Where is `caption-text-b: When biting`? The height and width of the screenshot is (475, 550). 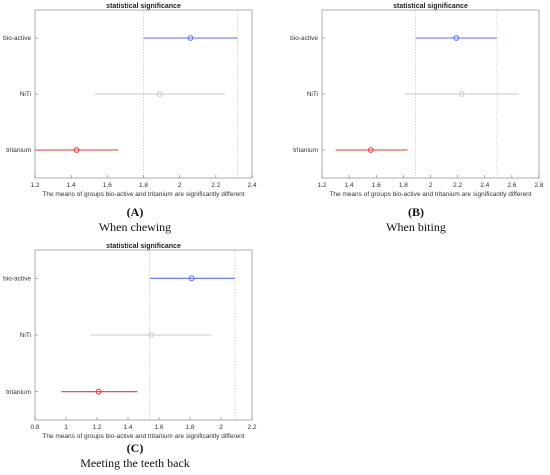
caption-text-b: When biting is located at coordinates (416, 227).